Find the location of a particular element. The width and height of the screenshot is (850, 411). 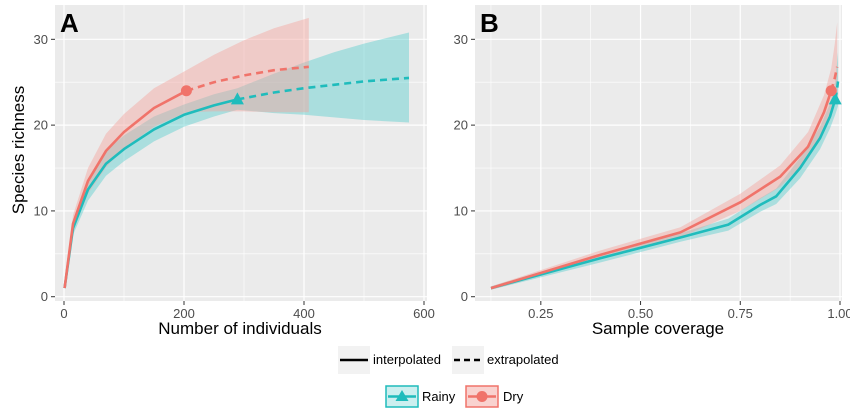

legend-label-rainy: Rainy is located at coordinates (439, 396).